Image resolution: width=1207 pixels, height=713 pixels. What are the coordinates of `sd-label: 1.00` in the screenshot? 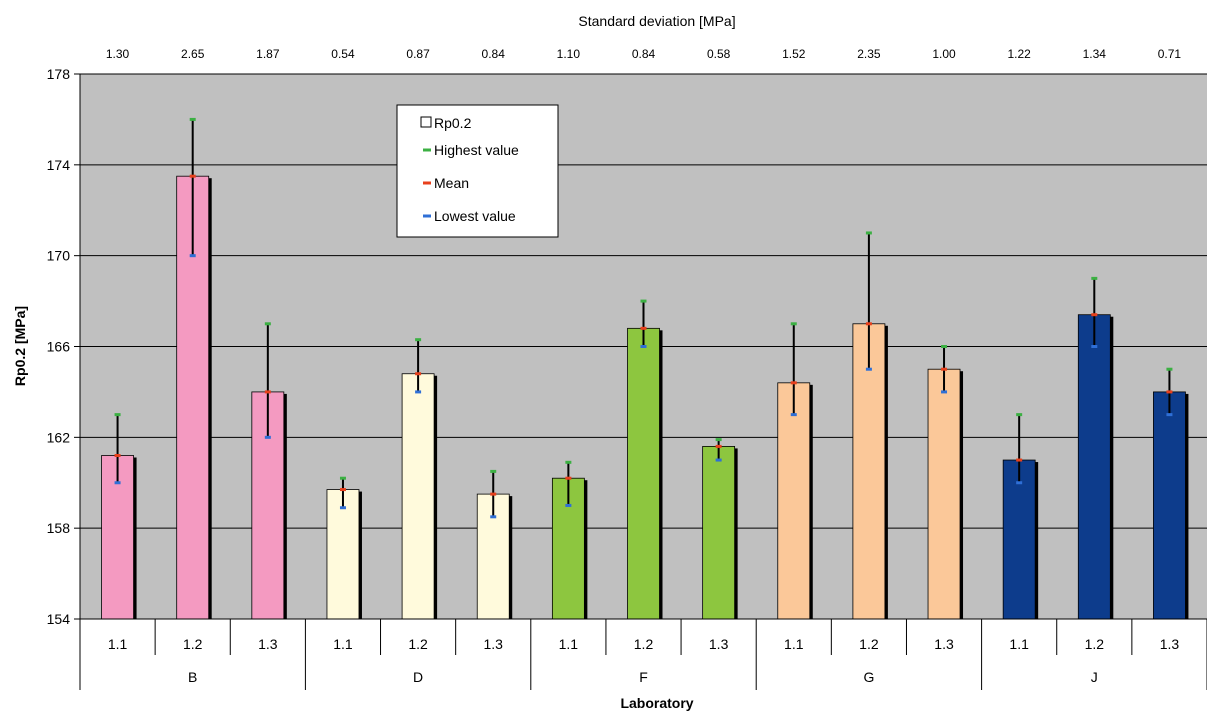 It's located at (944, 54).